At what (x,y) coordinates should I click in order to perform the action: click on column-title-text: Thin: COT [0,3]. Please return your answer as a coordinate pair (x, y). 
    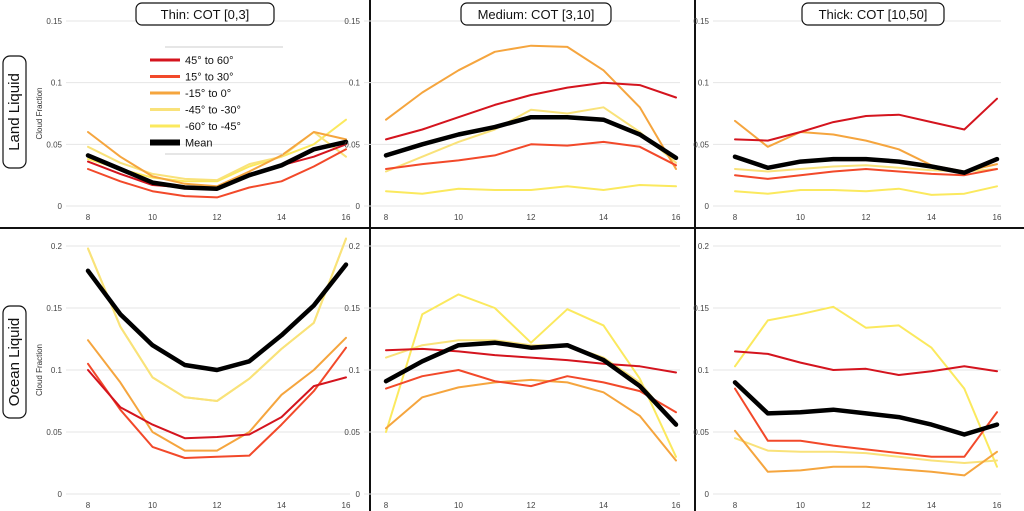
    Looking at the image, I should click on (205, 14).